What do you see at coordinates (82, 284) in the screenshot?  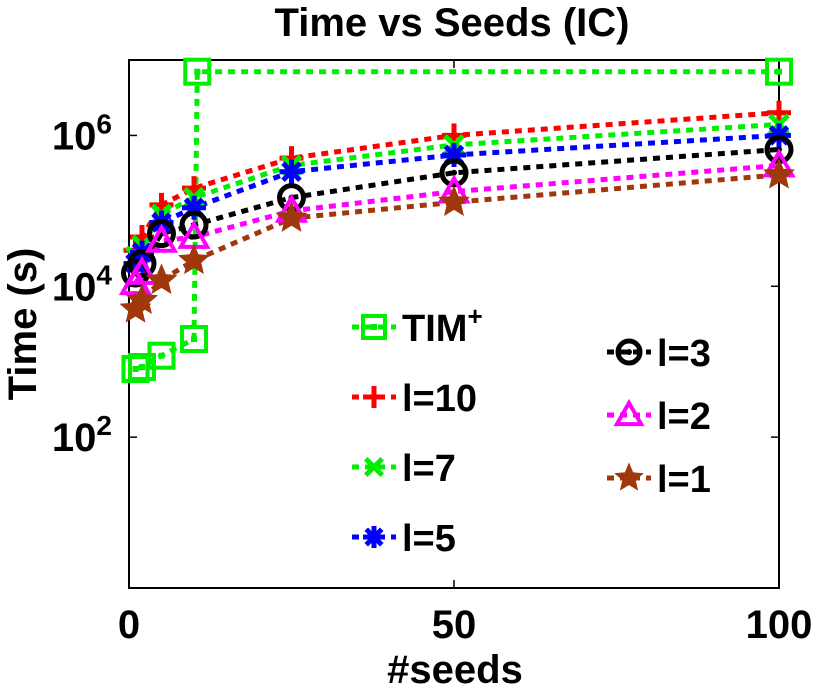 I see `y-tick-label: 10⁴` at bounding box center [82, 284].